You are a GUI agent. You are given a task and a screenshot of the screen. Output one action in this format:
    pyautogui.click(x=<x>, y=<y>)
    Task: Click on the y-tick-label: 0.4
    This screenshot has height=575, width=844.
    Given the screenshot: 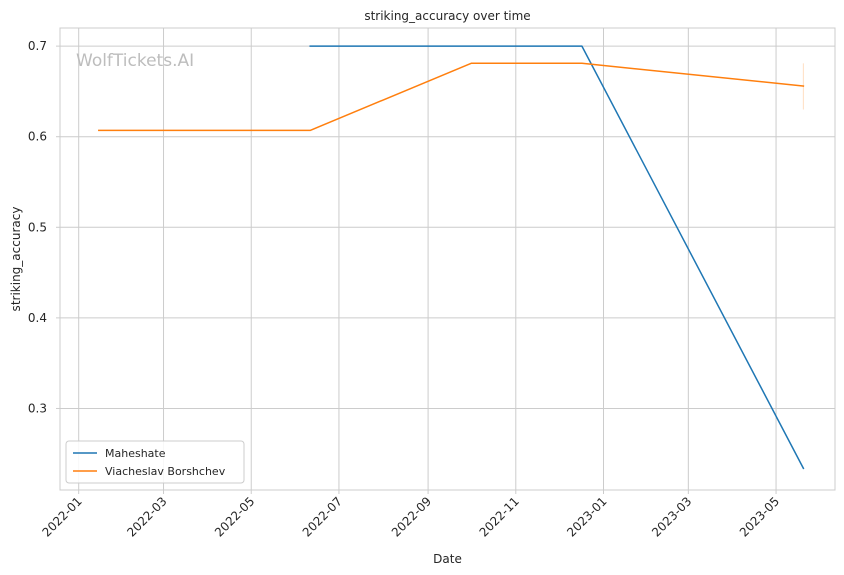 What is the action you would take?
    pyautogui.click(x=37, y=318)
    